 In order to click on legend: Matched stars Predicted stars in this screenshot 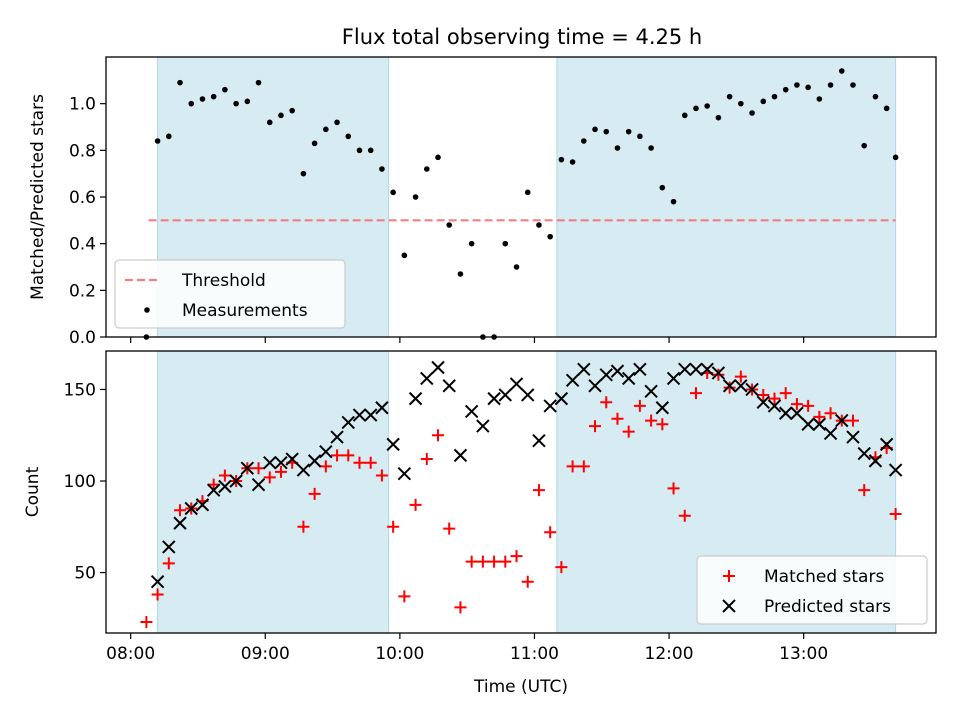, I will do `click(812, 590)`.